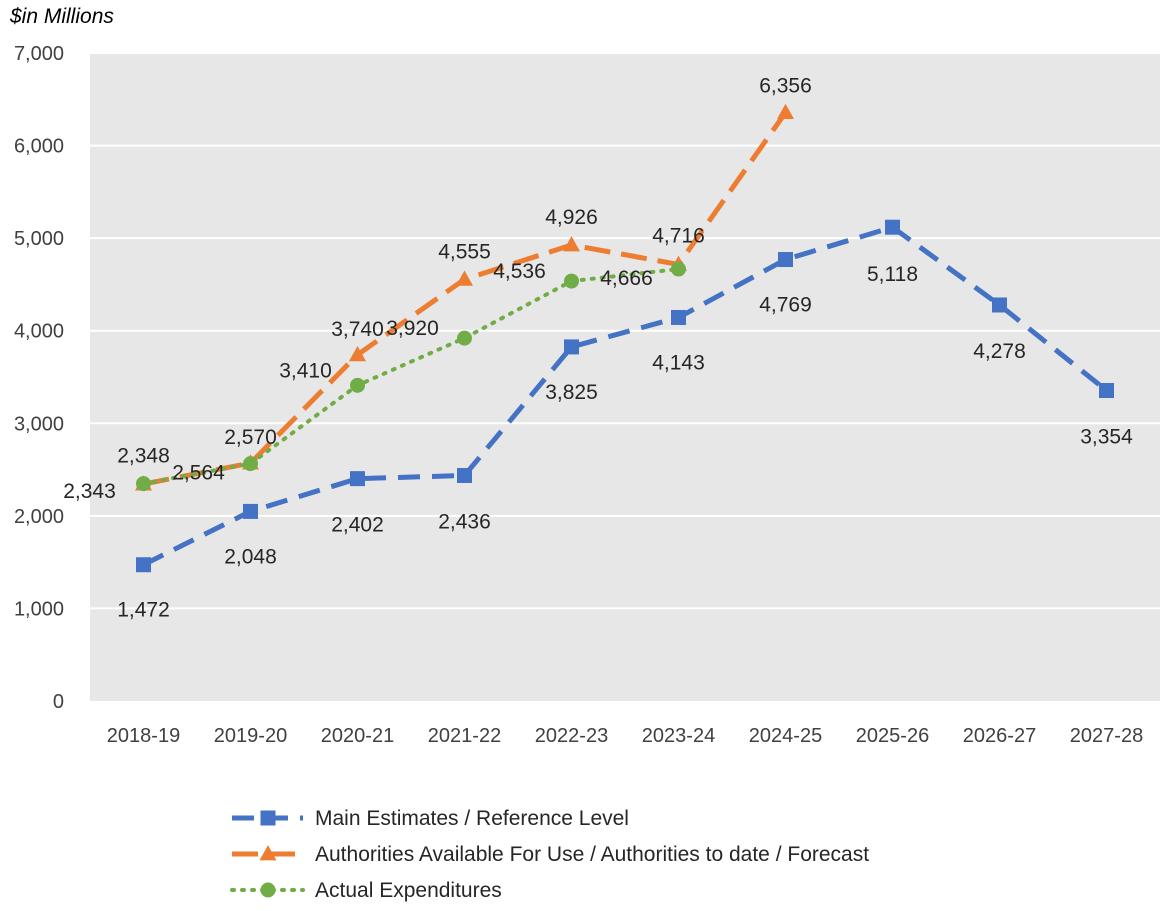 The image size is (1170, 911). Describe the element at coordinates (143, 456) in the screenshot. I see `data-label: 2,348` at that location.